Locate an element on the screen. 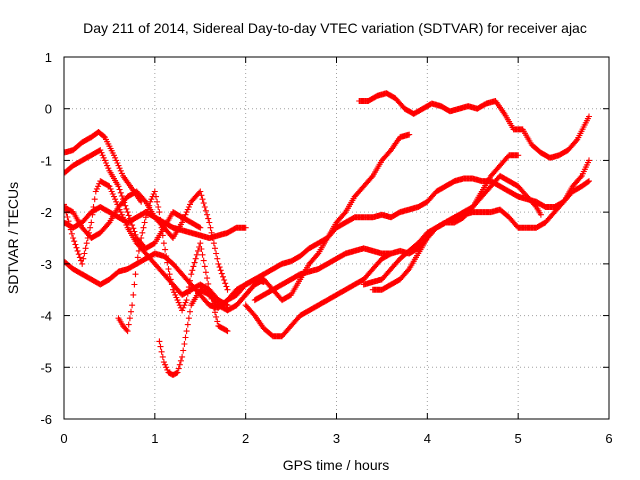 The width and height of the screenshot is (640, 480). series-s14 is located at coordinates (452, 230).